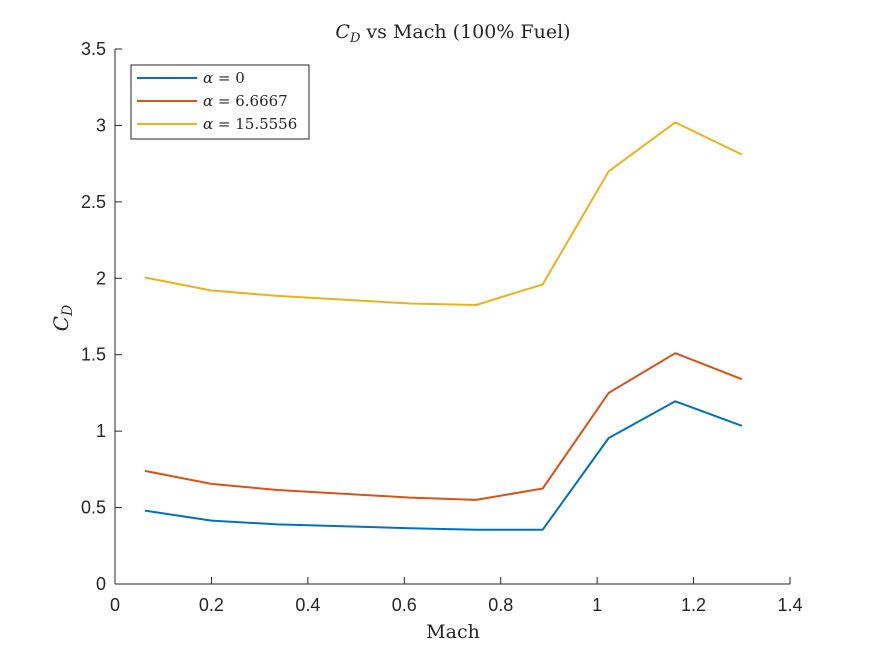 This screenshot has width=875, height=661. What do you see at coordinates (307, 605) in the screenshot?
I see `x-tick-label: 0.4` at bounding box center [307, 605].